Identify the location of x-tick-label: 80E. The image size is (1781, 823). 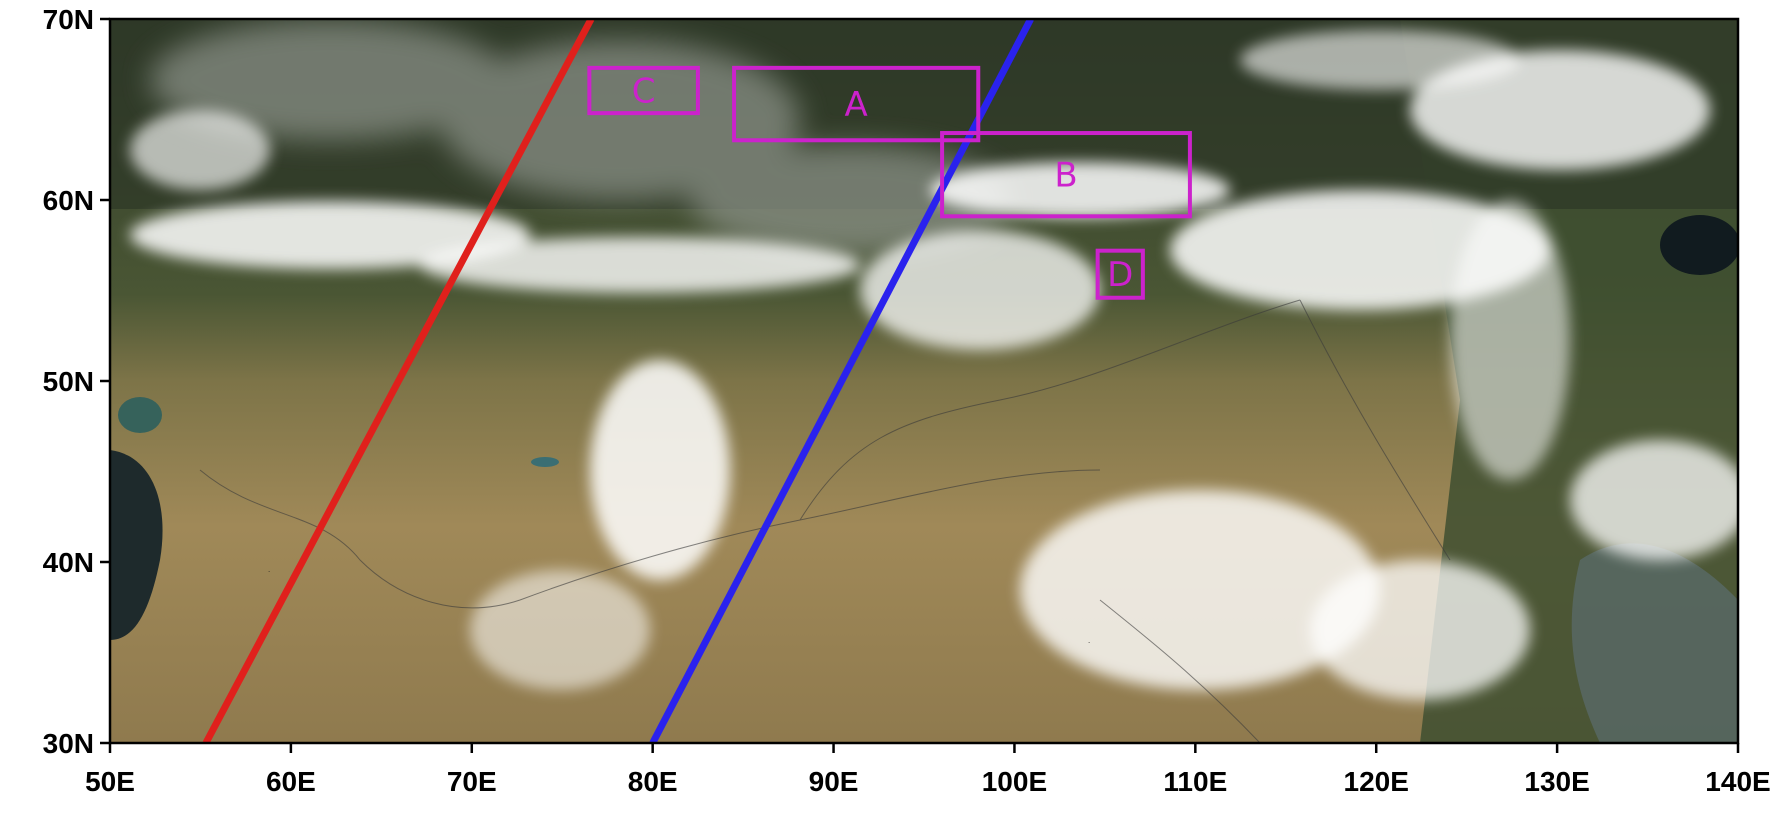
(653, 781).